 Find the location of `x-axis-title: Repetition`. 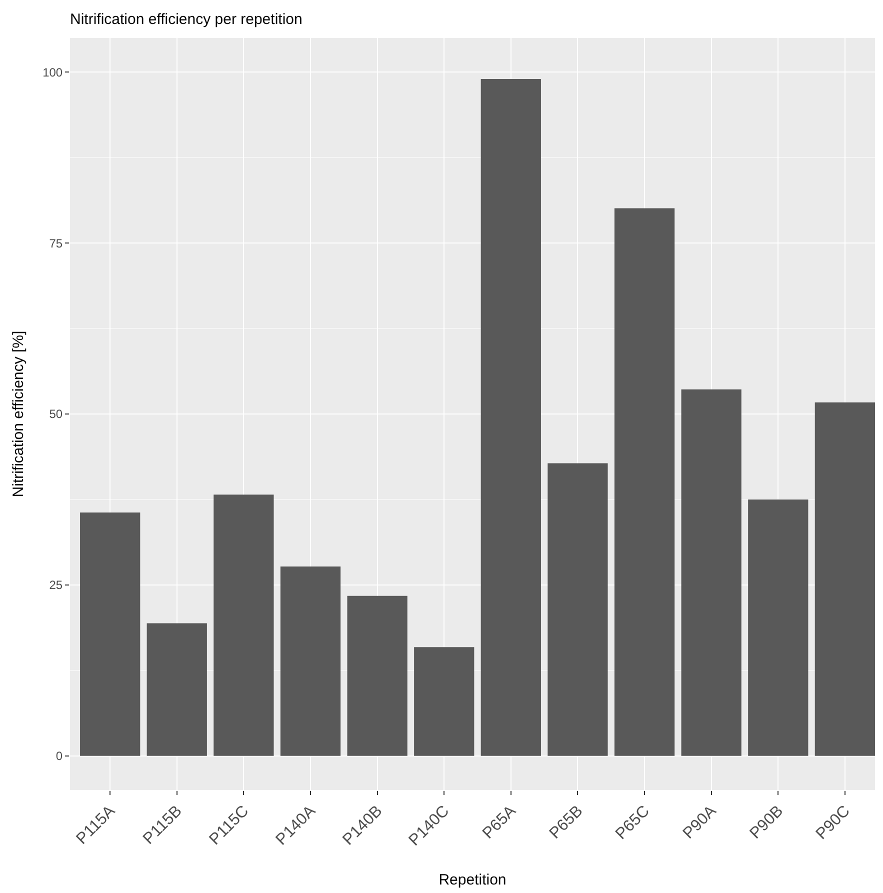

x-axis-title: Repetition is located at coordinates (472, 879).